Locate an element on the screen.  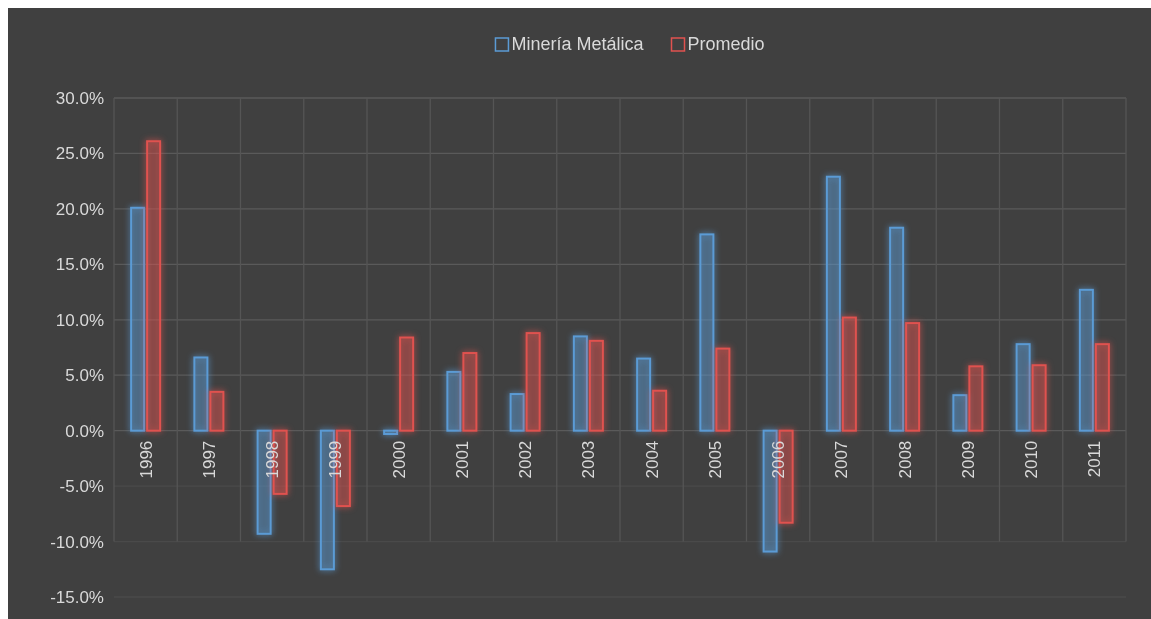
y-tick-label: 5.0% is located at coordinates (84, 376).